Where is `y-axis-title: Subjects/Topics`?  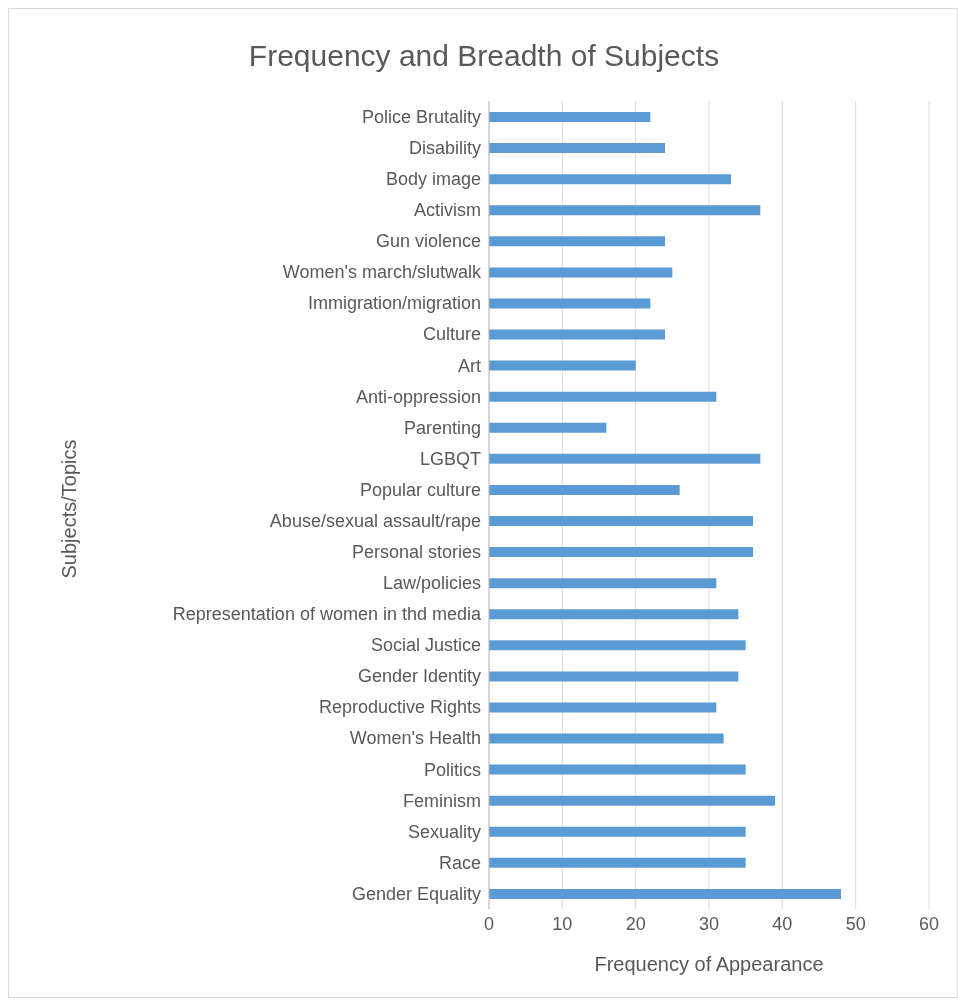
y-axis-title: Subjects/Topics is located at coordinates (69, 509).